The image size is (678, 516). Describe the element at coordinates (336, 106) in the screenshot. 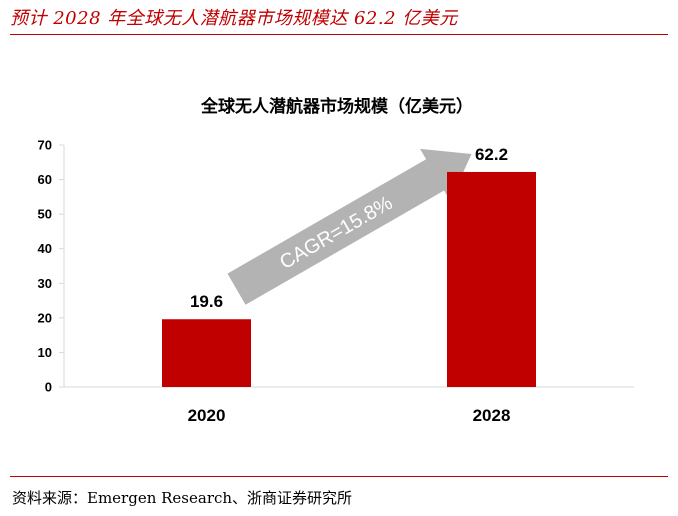

I see `chart-title: 全球无人潜航器市场规模（亿美元）` at that location.